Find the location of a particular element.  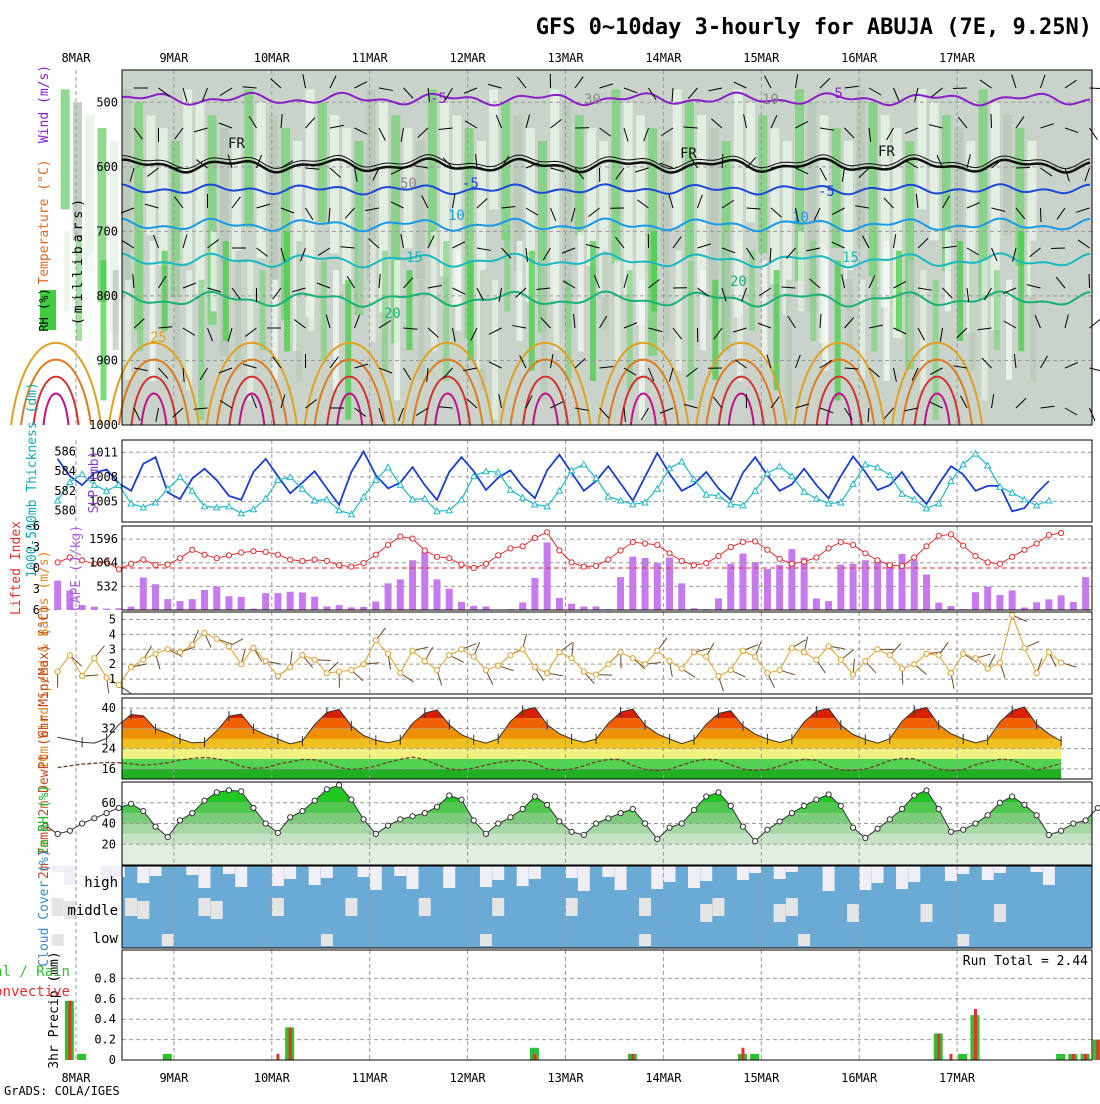

middle-cloud-gap is located at coordinates (131, 907).